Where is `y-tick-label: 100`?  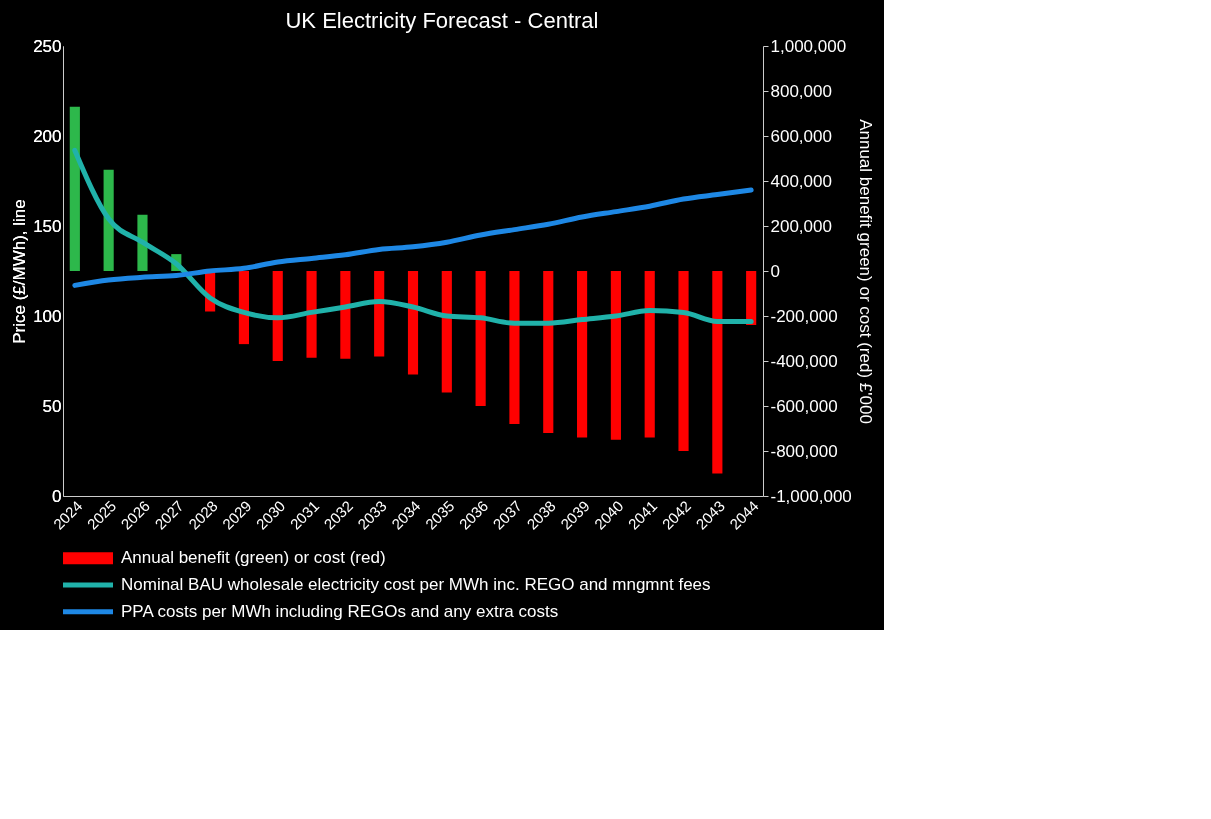
y-tick-label: 100 is located at coordinates (47, 316).